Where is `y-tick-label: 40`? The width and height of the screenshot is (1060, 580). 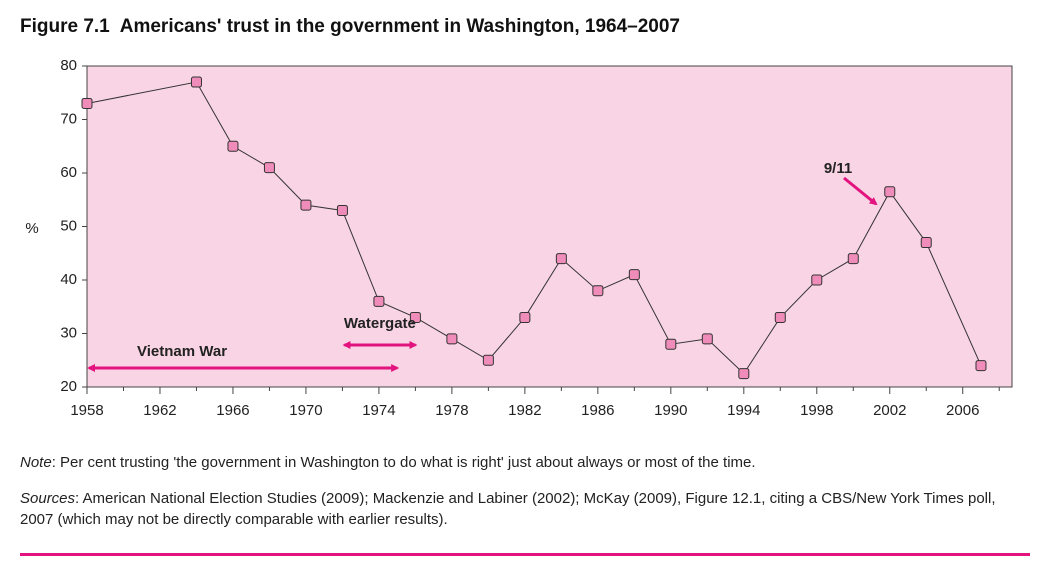
y-tick-label: 40 is located at coordinates (68, 279).